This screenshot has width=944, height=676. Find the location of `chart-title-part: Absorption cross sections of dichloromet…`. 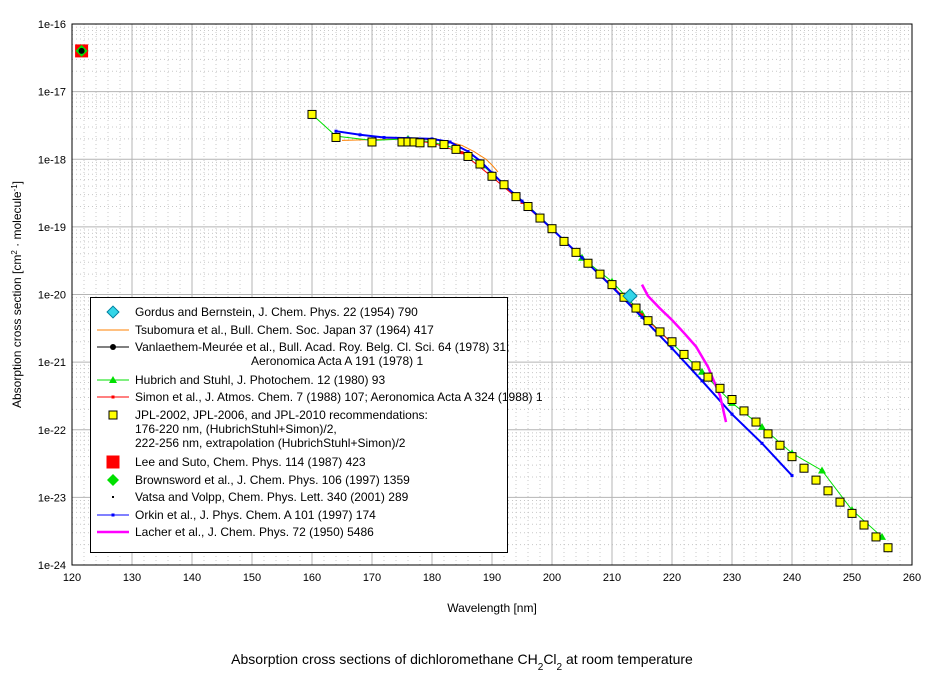

chart-title-part: Absorption cross sections of dichloromet… is located at coordinates (384, 659).